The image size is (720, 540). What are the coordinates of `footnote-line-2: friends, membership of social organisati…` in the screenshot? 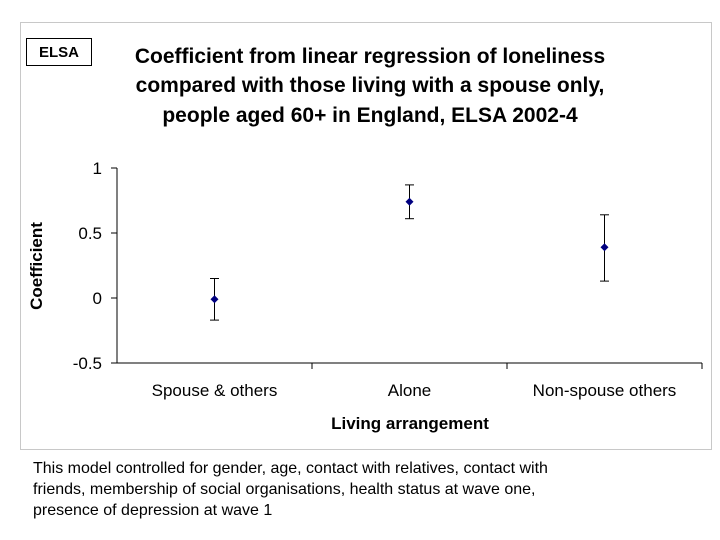 It's located at (284, 489).